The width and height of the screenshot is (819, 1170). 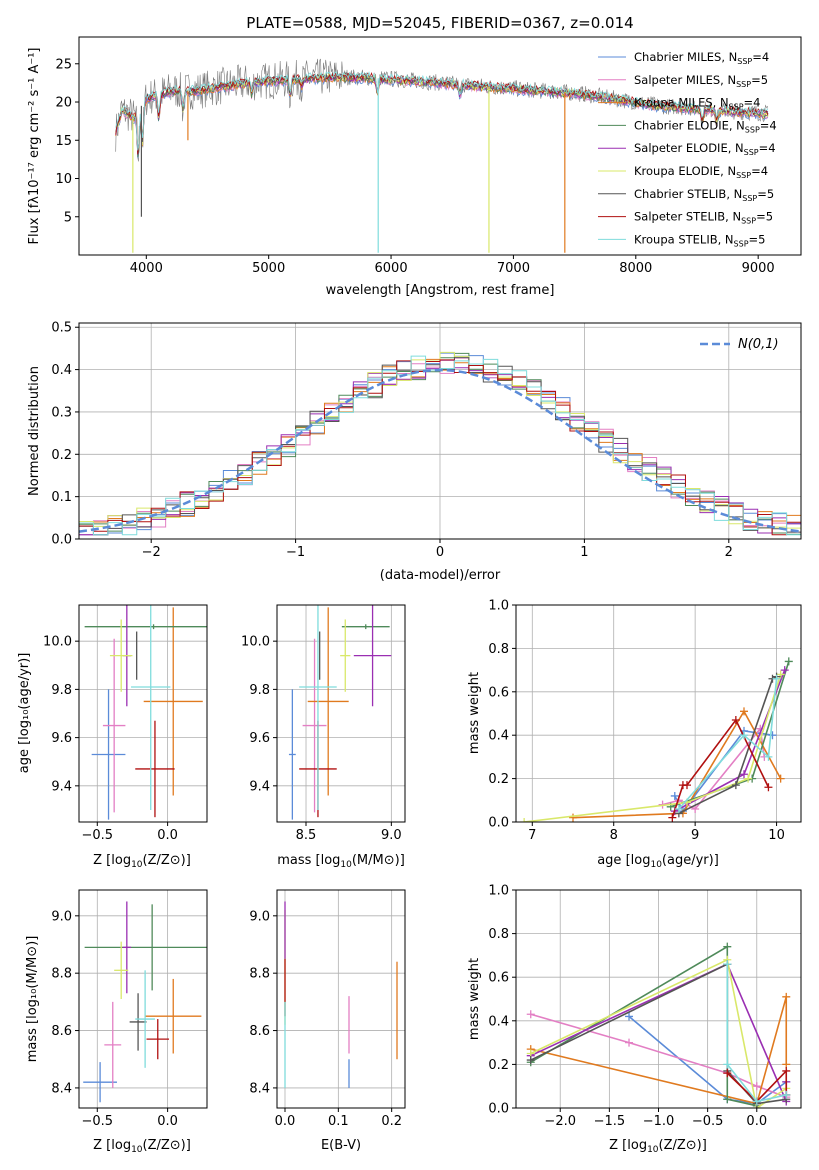 What do you see at coordinates (341, 1145) in the screenshot?
I see `x-axis-label: E(B-V)` at bounding box center [341, 1145].